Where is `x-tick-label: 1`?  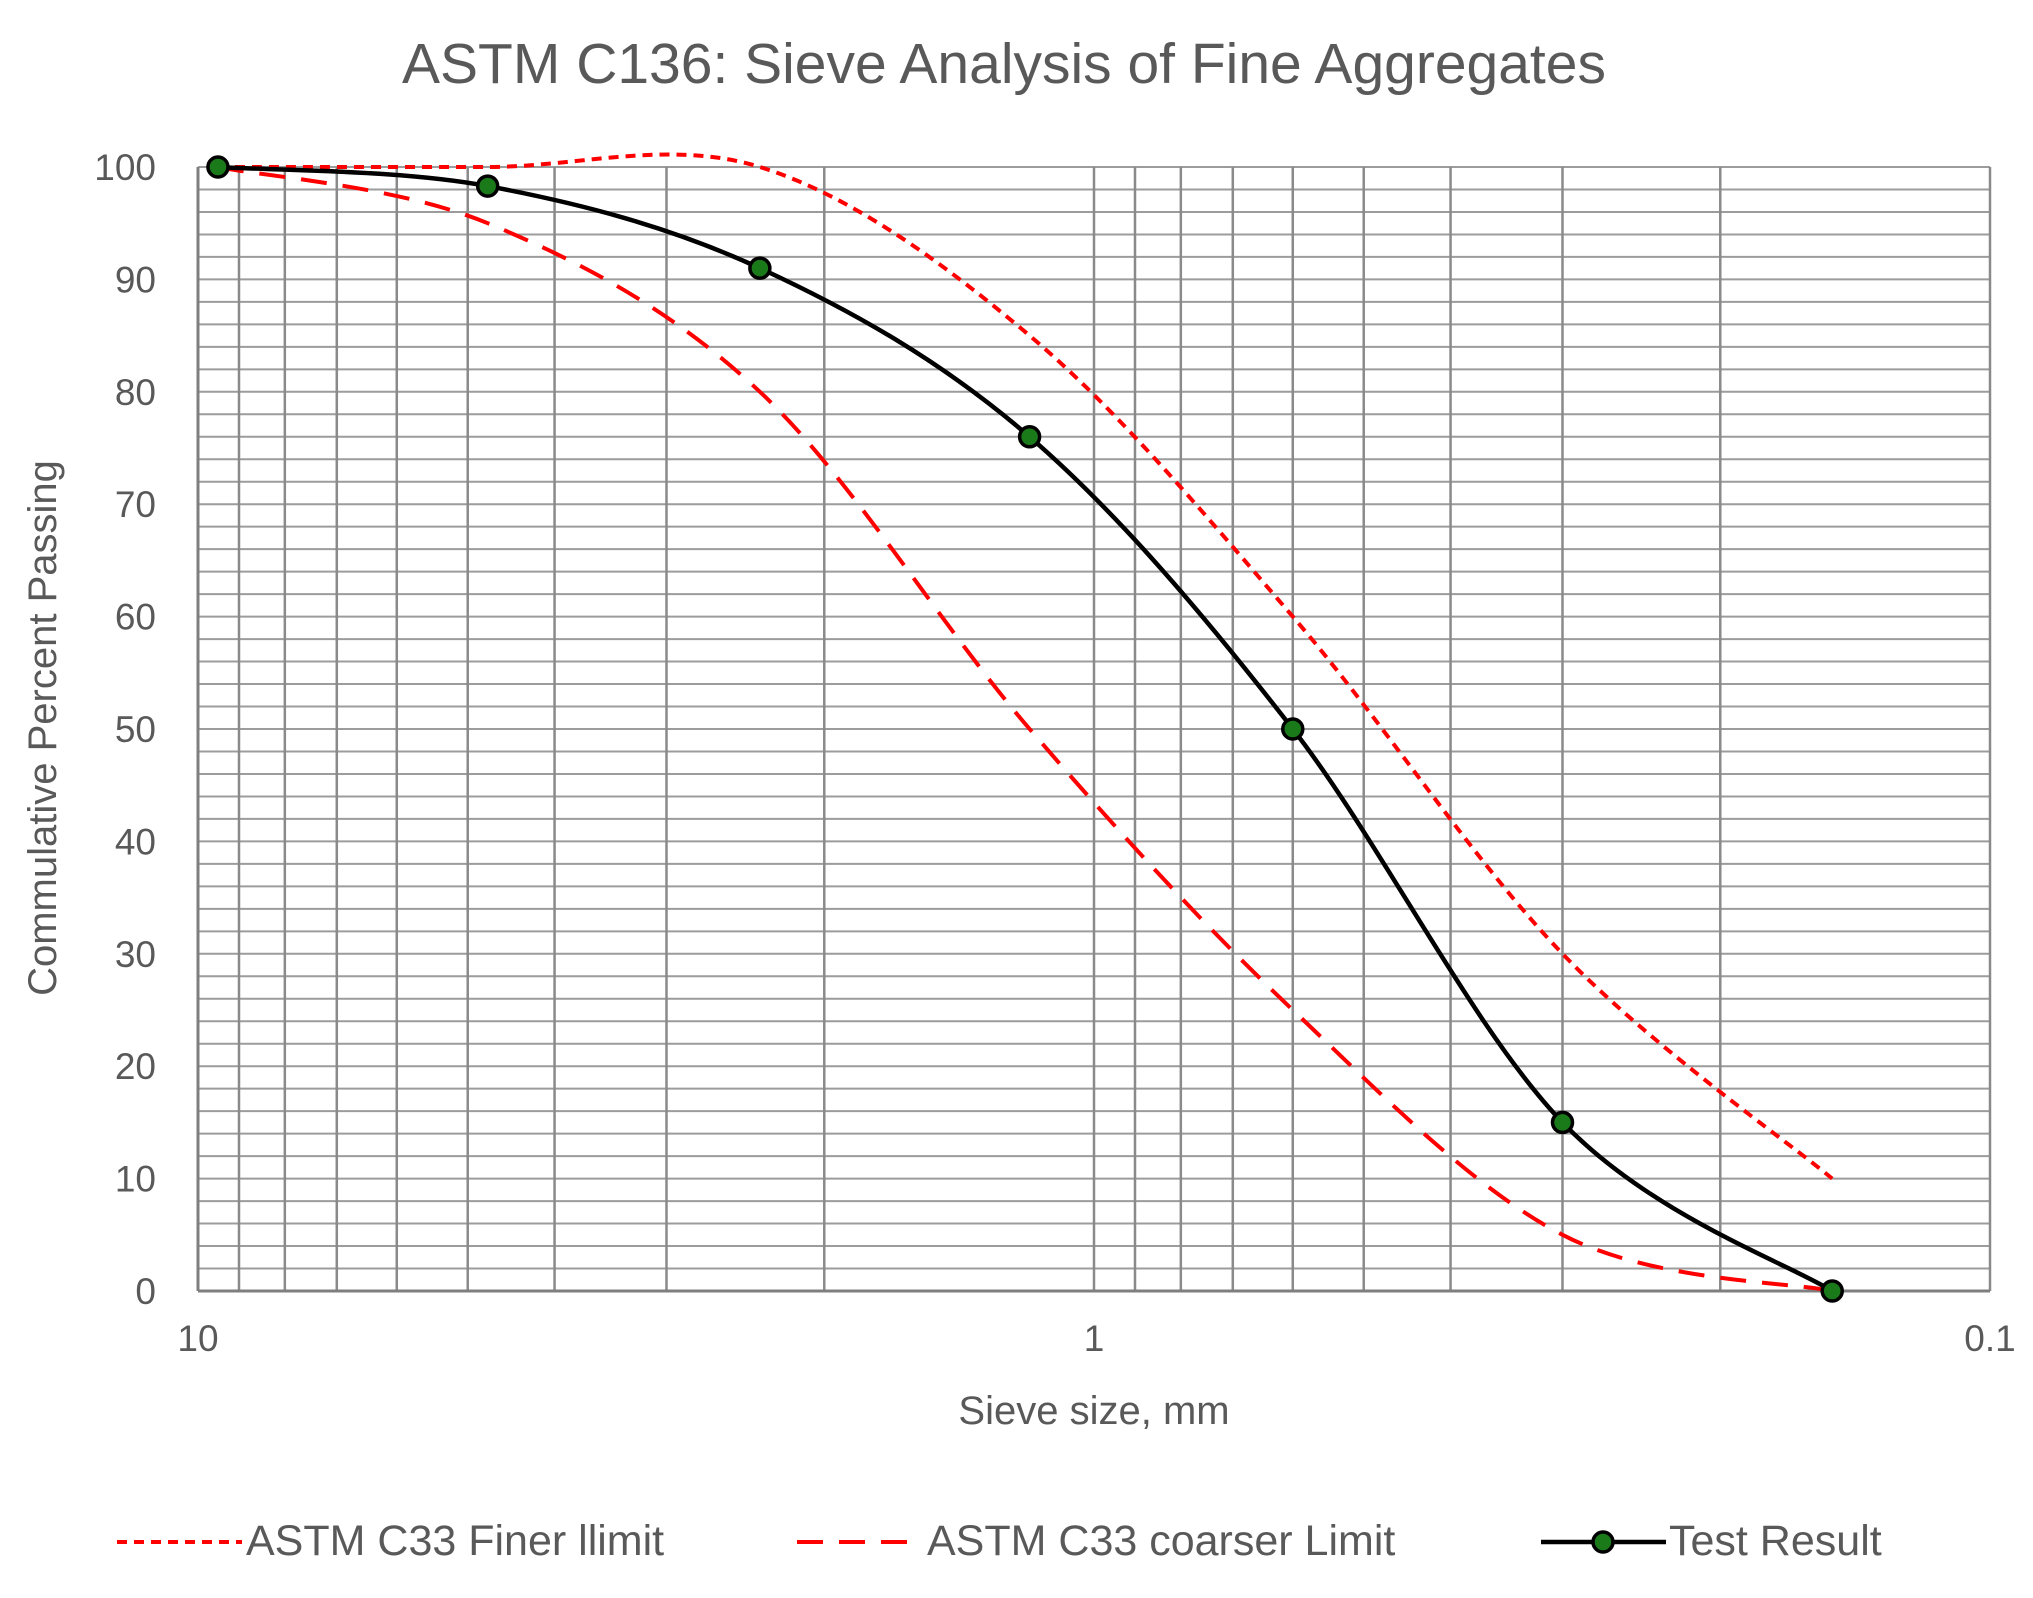
x-tick-label: 1 is located at coordinates (1094, 1338).